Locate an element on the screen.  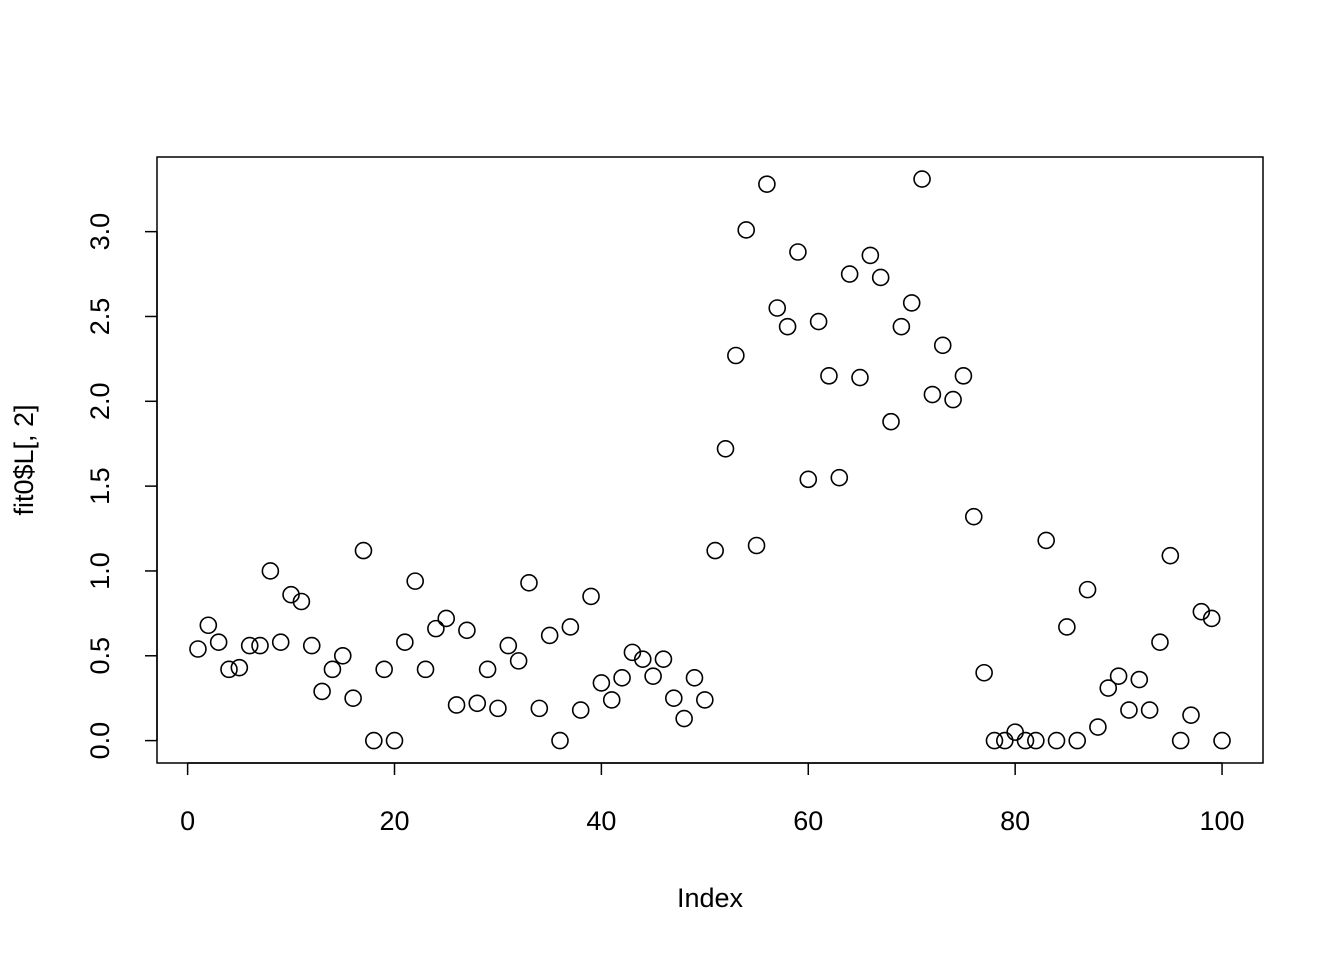
x-tick-label: 60 is located at coordinates (808, 821).